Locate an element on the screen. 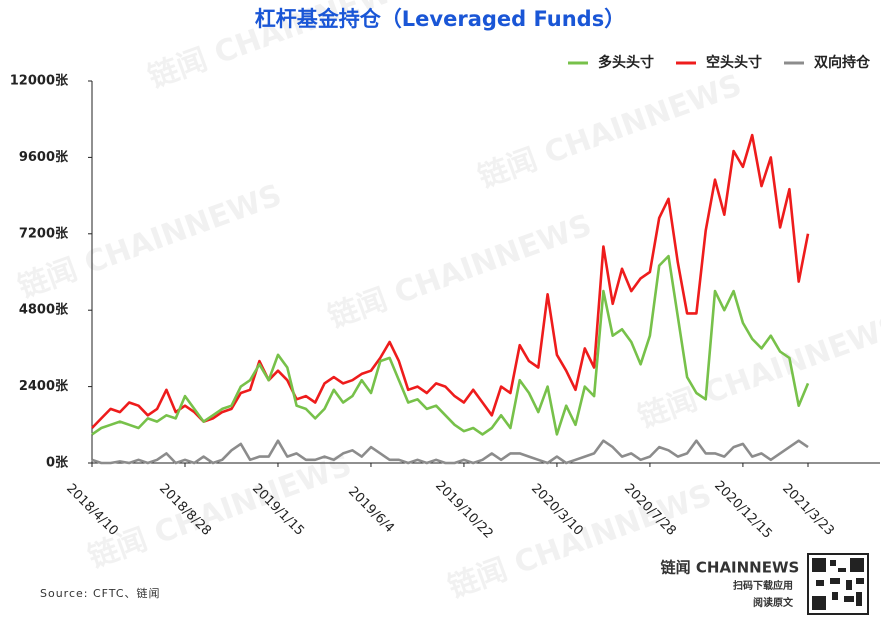  legend-label: 空头头寸 is located at coordinates (734, 62).